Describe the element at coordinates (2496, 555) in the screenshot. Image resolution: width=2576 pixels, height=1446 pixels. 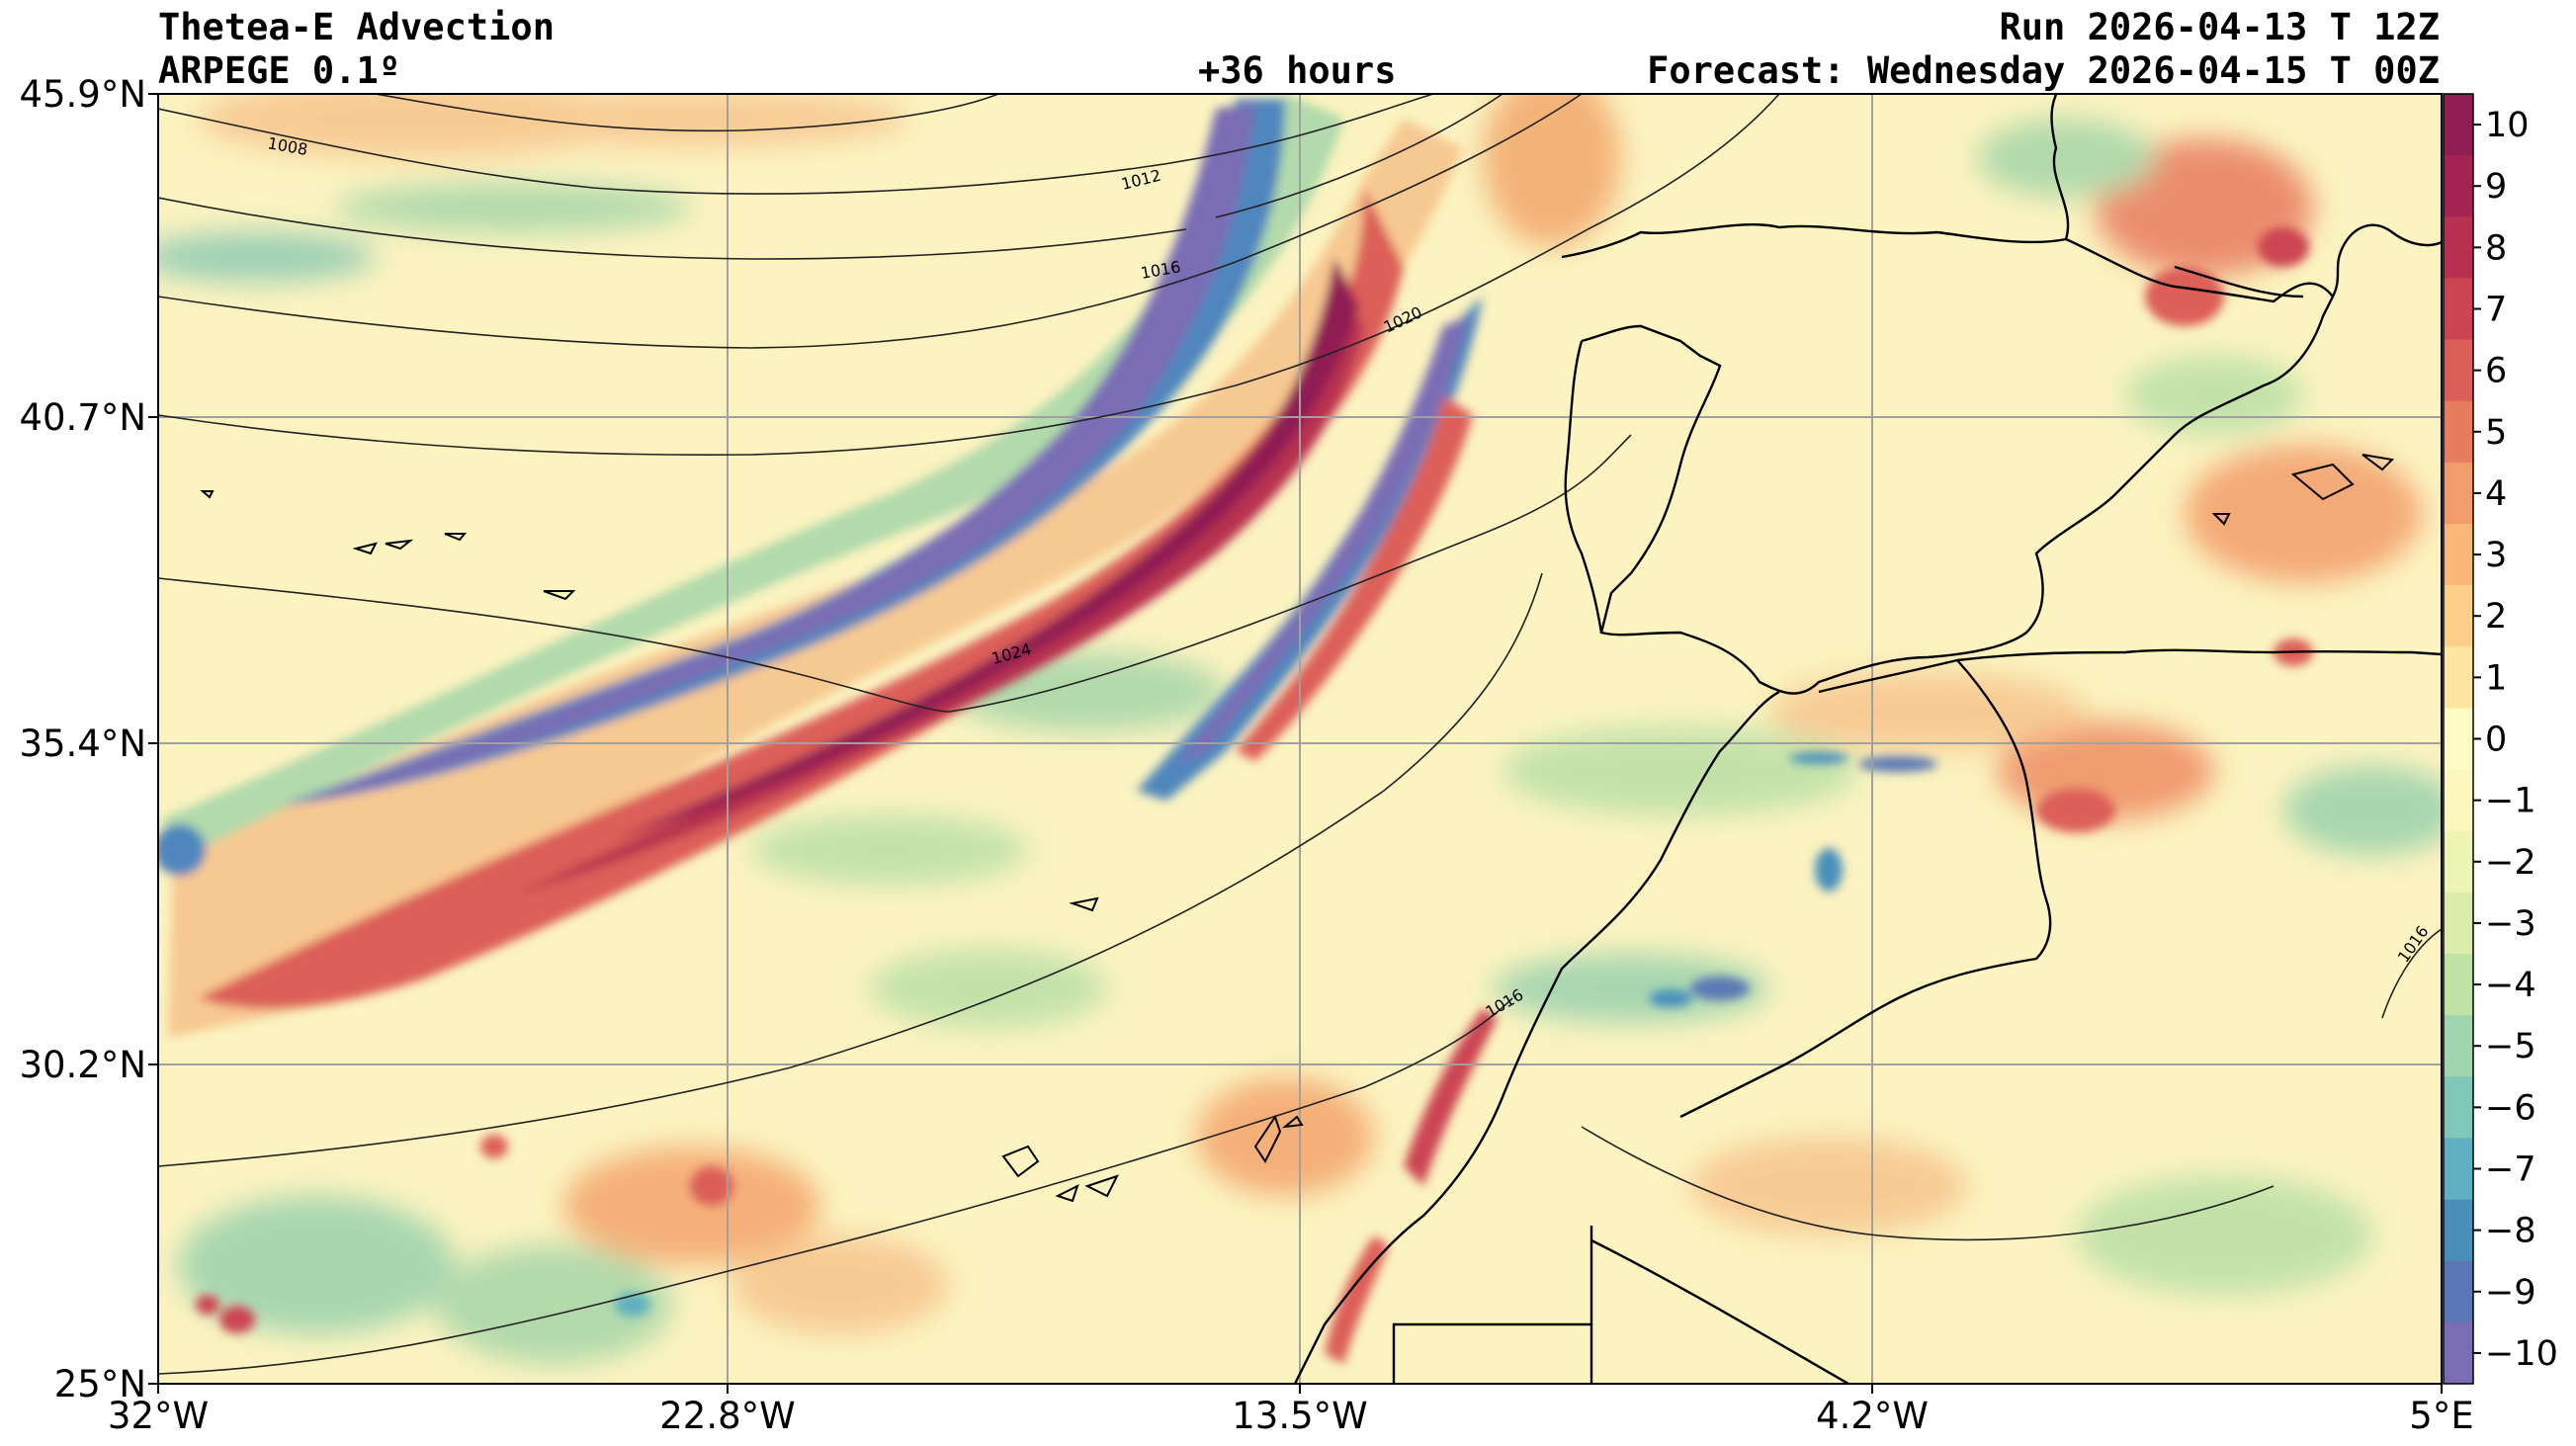
I see `colorbar-label: 3` at that location.